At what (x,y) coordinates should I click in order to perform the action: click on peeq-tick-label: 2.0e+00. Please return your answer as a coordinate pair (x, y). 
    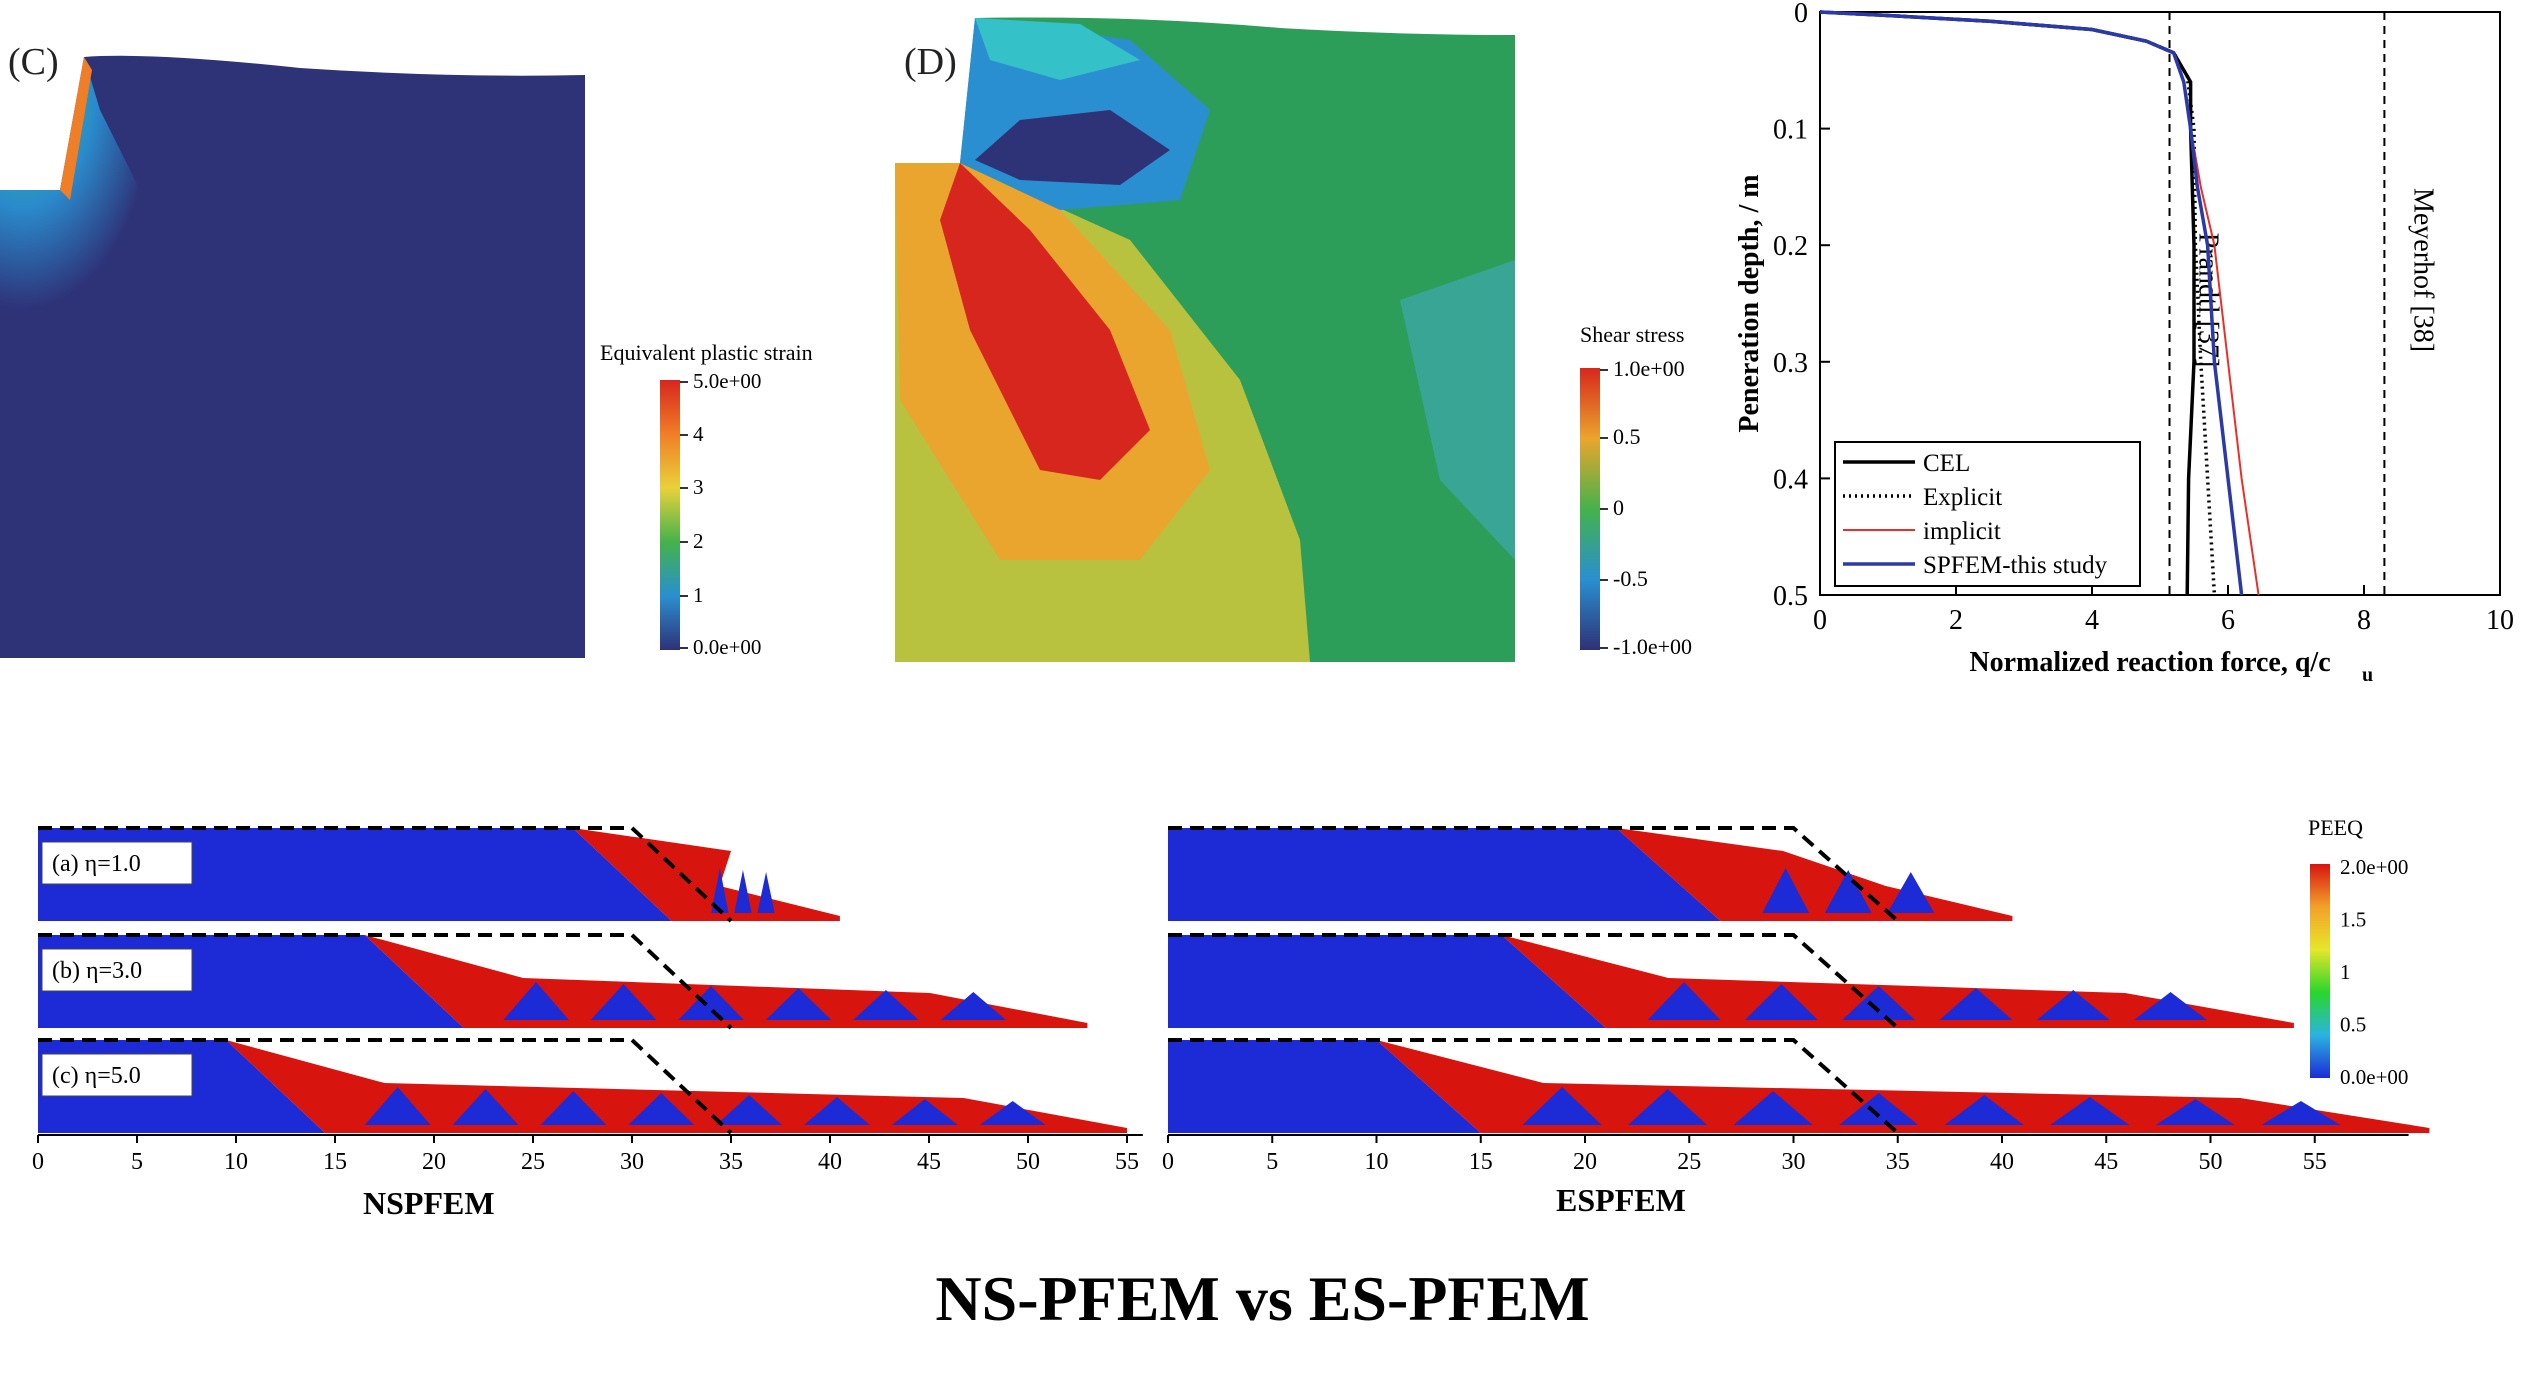
    Looking at the image, I should click on (2374, 867).